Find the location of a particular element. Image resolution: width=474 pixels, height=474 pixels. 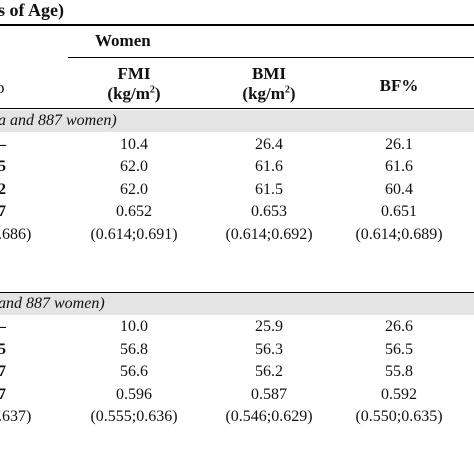

column-header-bf-label: BF% is located at coordinates (399, 85).